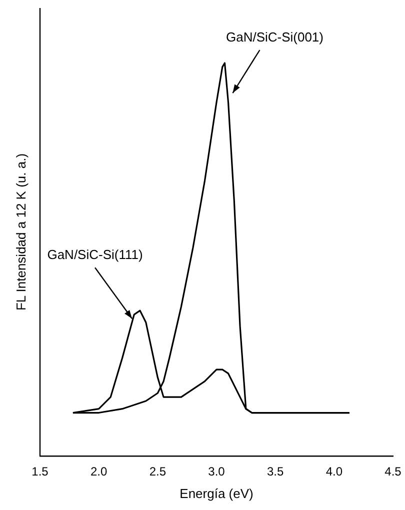  I want to click on x-tick-label: 2.0, so click(99, 471).